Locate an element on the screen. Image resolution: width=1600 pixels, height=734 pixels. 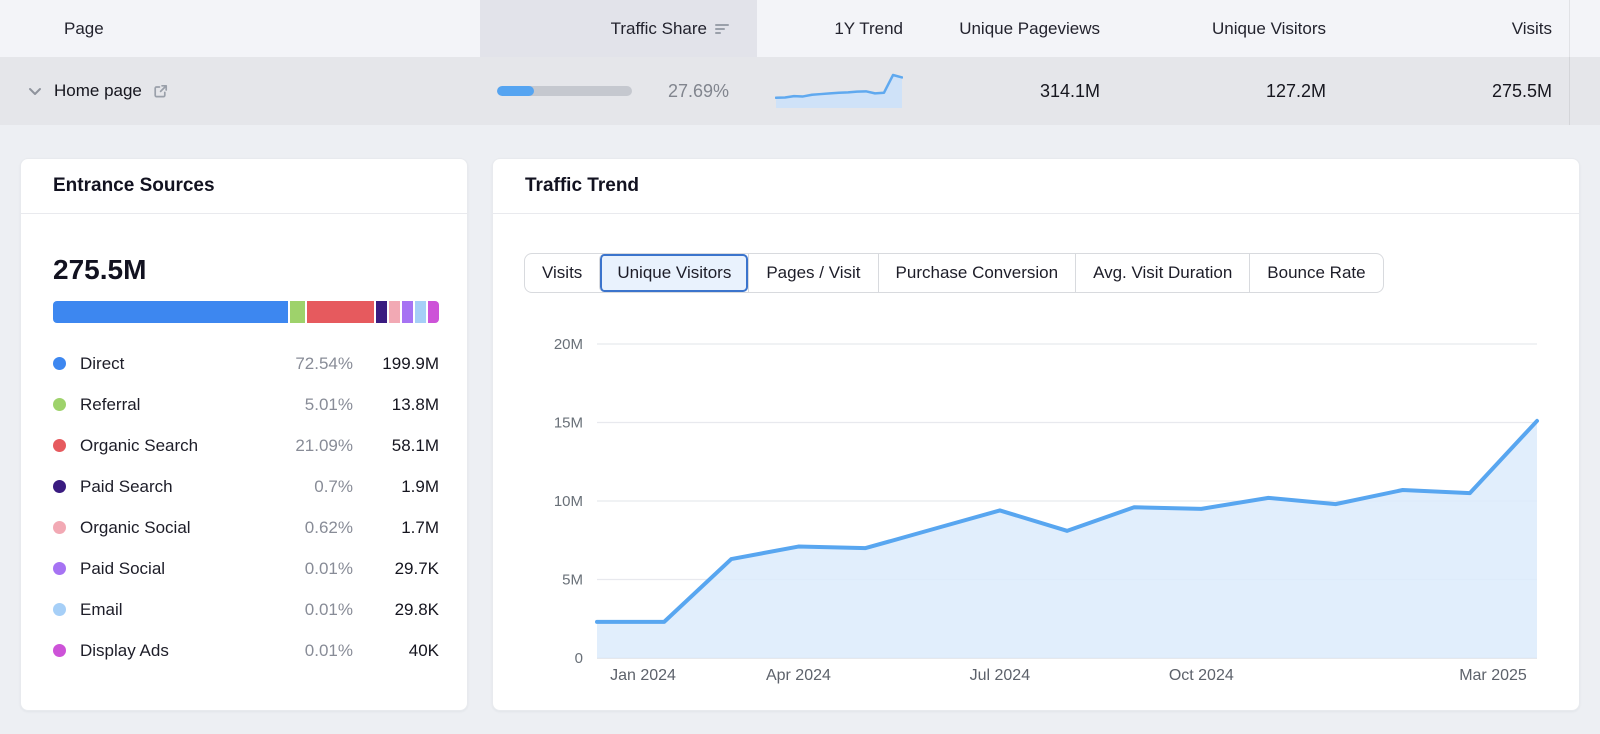
column-header-unique-pageviews: Unique Pageviews is located at coordinates (1012, 28).